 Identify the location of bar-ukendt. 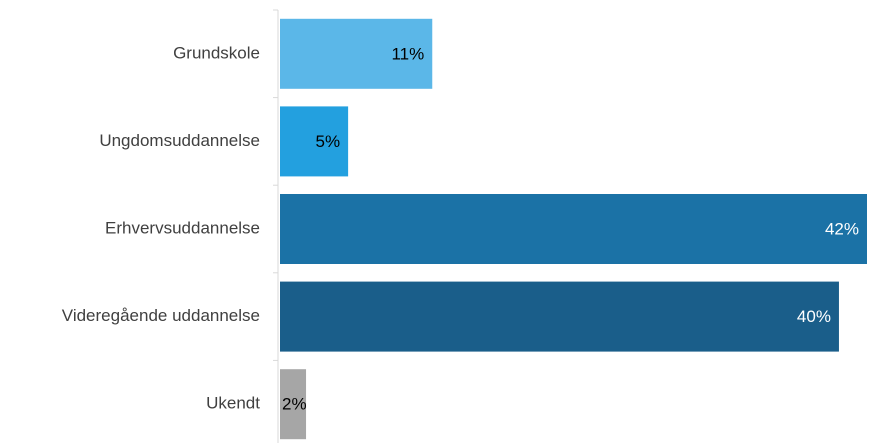
(293, 404).